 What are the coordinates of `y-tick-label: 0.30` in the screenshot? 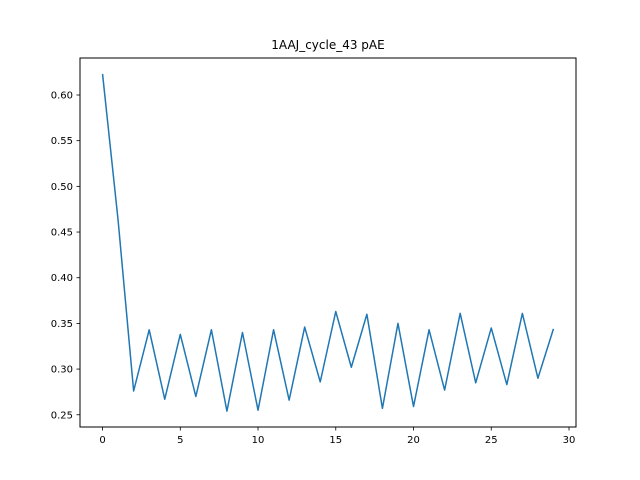 It's located at (62, 370).